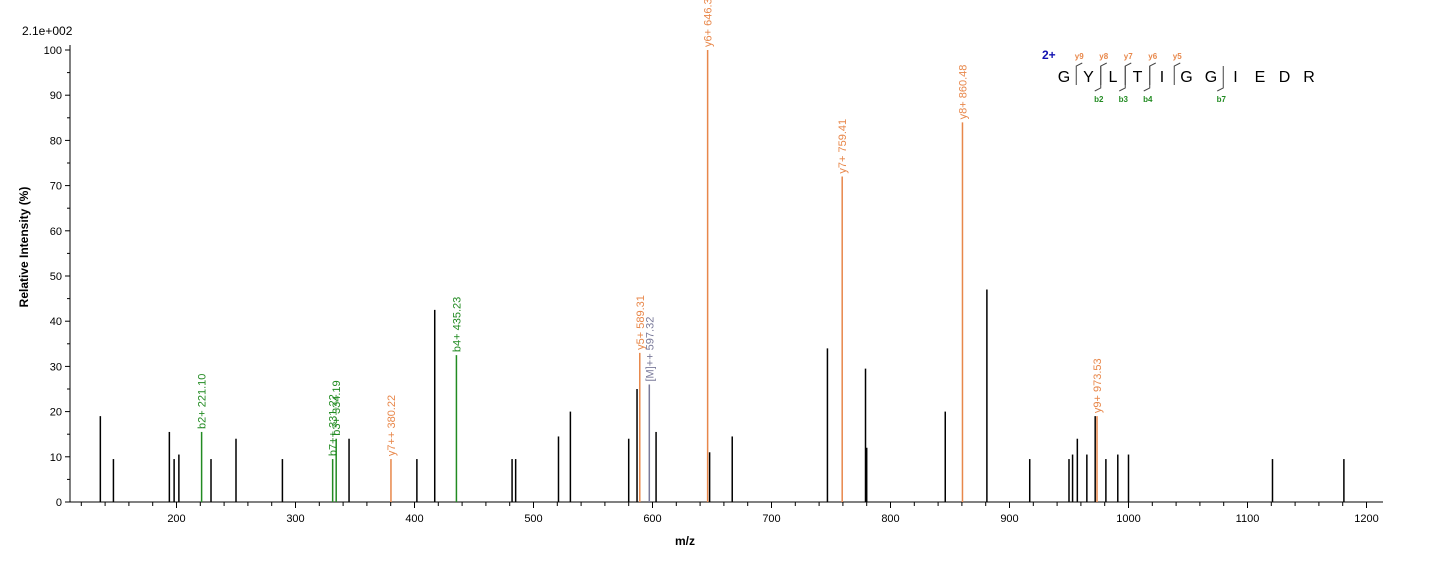  What do you see at coordinates (295, 519) in the screenshot?
I see `x-tick-label: 300` at bounding box center [295, 519].